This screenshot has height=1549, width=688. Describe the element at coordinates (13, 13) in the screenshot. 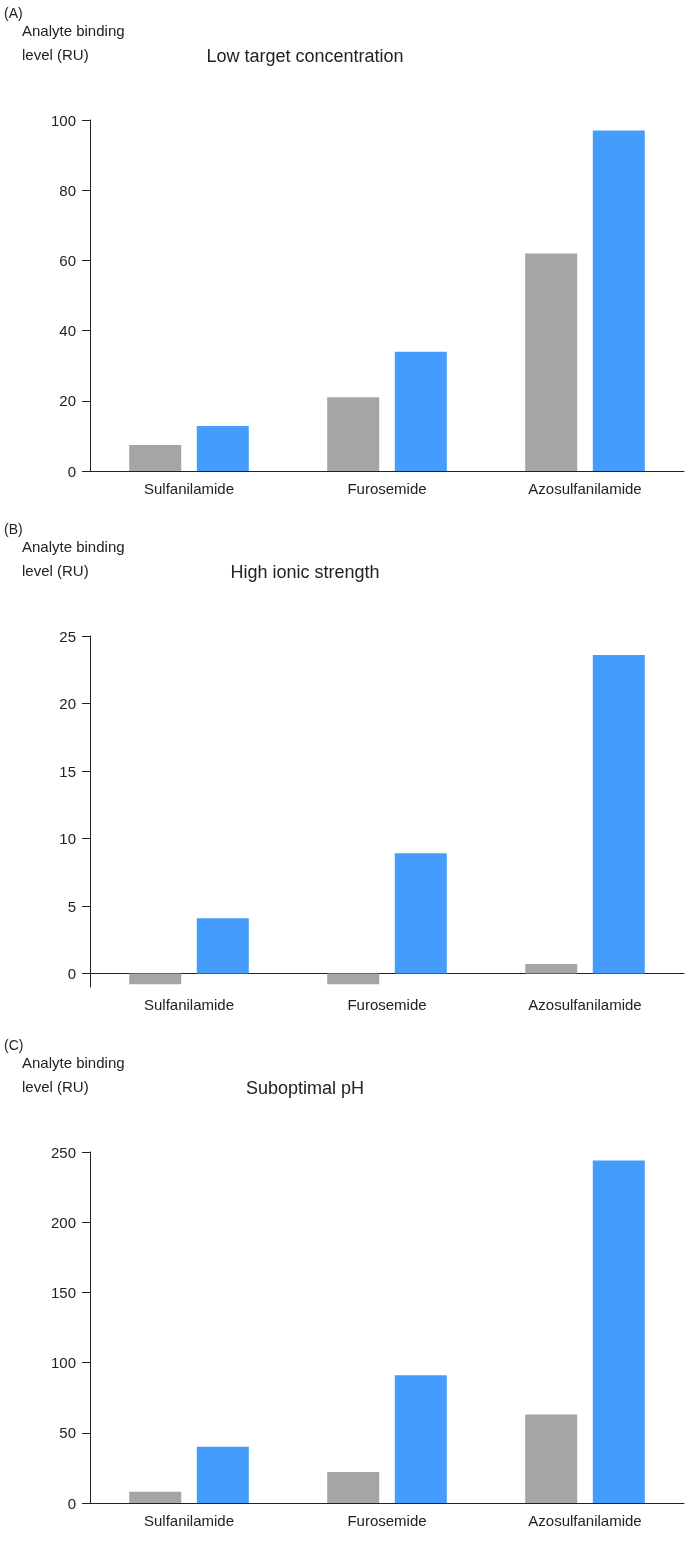

I see `text: (A)` at that location.